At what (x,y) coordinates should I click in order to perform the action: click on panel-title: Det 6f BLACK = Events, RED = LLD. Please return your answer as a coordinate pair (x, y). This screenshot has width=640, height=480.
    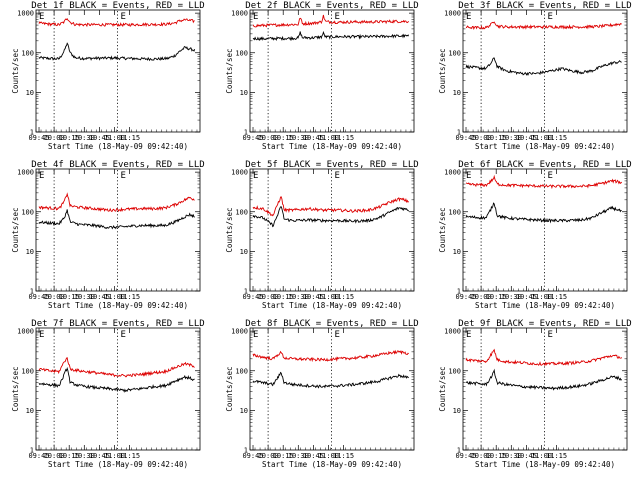
    Looking at the image, I should click on (544, 165).